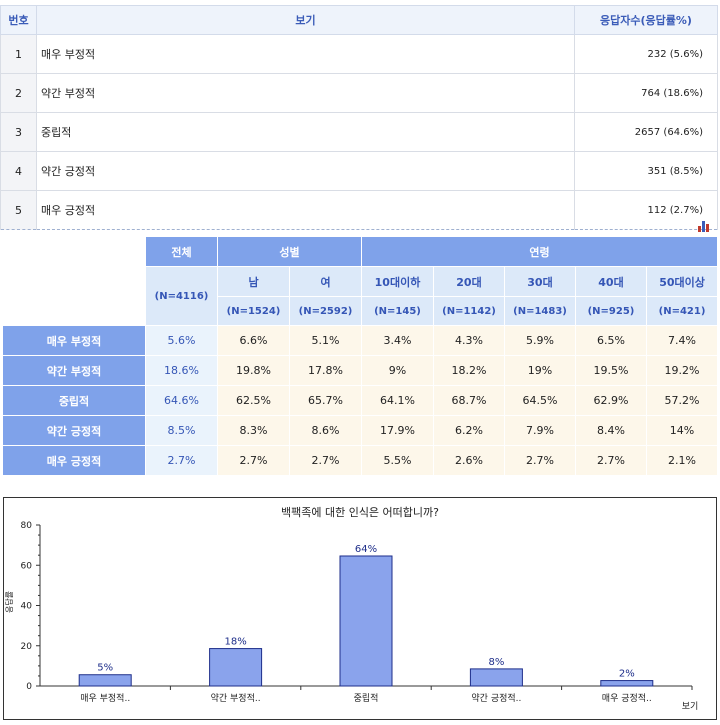 Image resolution: width=720 pixels, height=725 pixels. Describe the element at coordinates (646, 210) in the screenshot. I see `row-count: 112 (2.7%)` at that location.